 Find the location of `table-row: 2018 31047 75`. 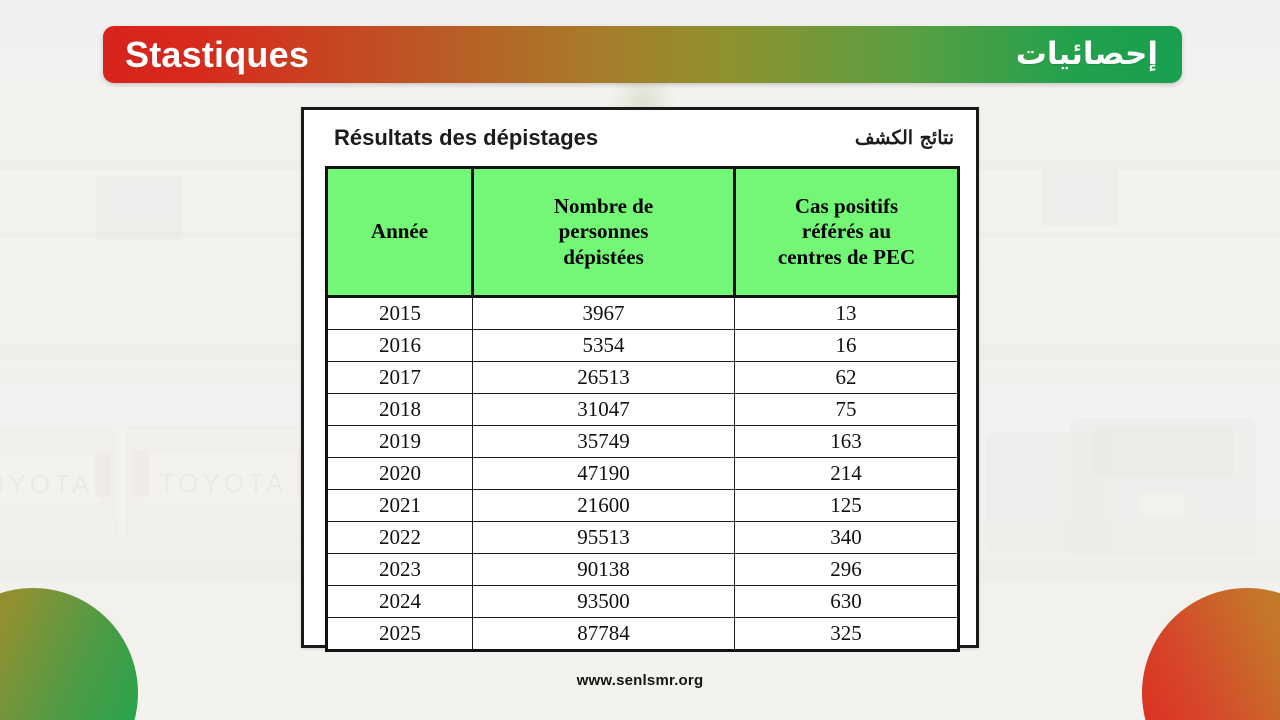

table-row: 2018 31047 75 is located at coordinates (642, 409).